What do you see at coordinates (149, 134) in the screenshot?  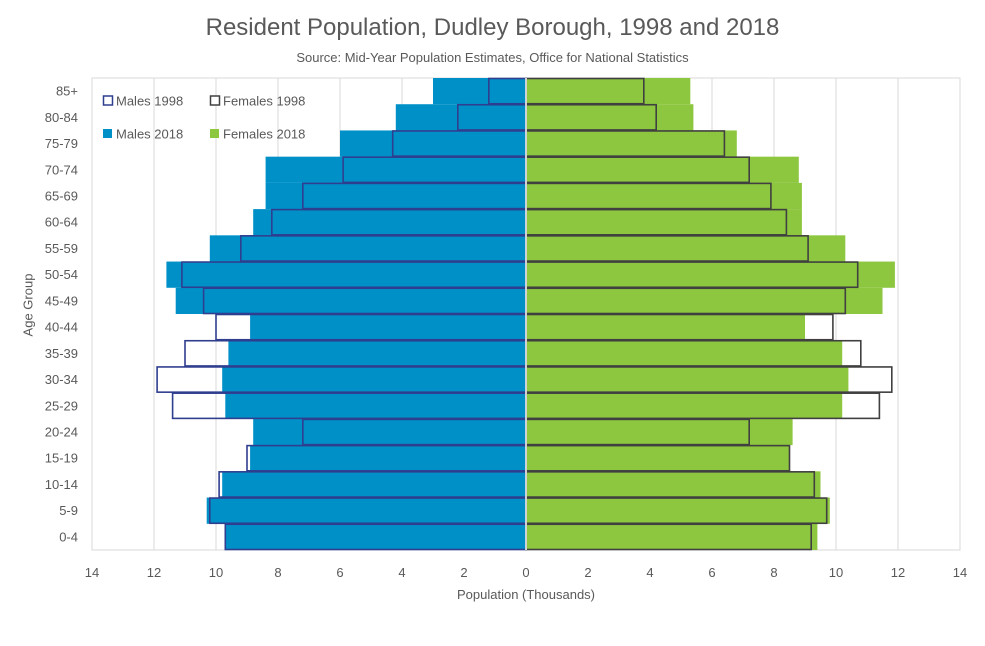 I see `legend-label: Males 2018` at bounding box center [149, 134].